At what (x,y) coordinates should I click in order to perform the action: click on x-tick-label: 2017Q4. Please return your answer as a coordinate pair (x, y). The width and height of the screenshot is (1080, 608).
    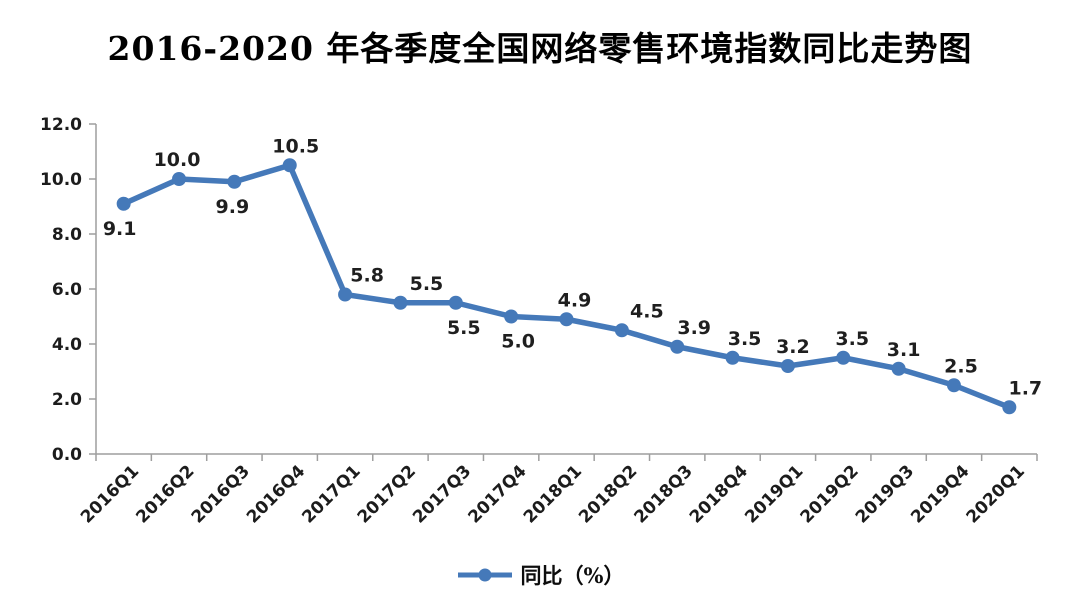
    Looking at the image, I should click on (497, 494).